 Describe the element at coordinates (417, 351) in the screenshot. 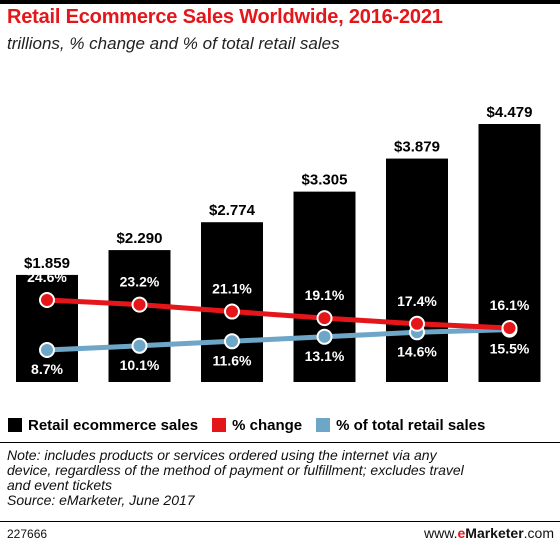

I see `share-value-label: 14.6%` at that location.